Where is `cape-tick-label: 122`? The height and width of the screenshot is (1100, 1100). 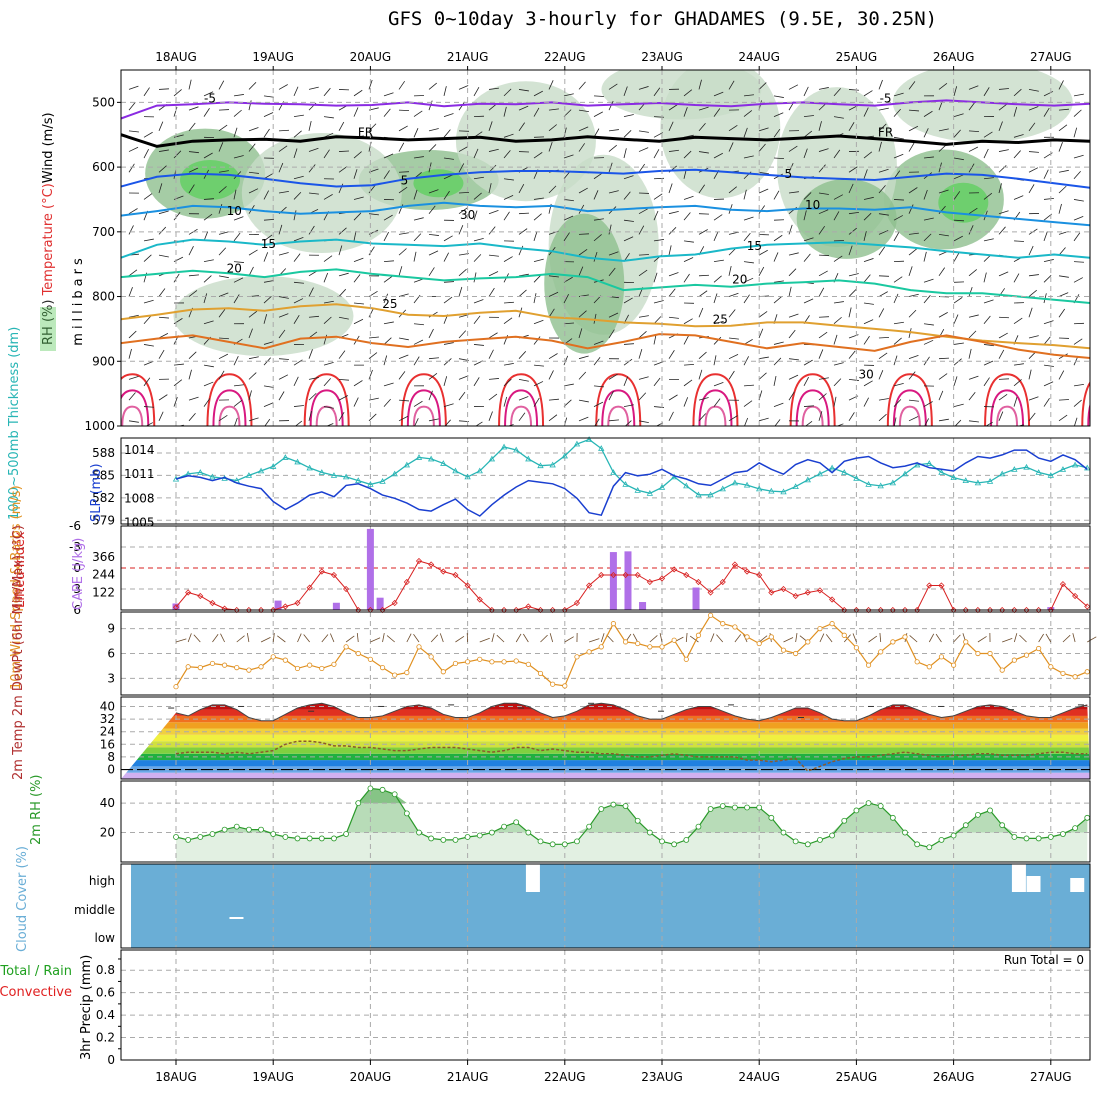
cape-tick-label: 122 is located at coordinates (103, 592).